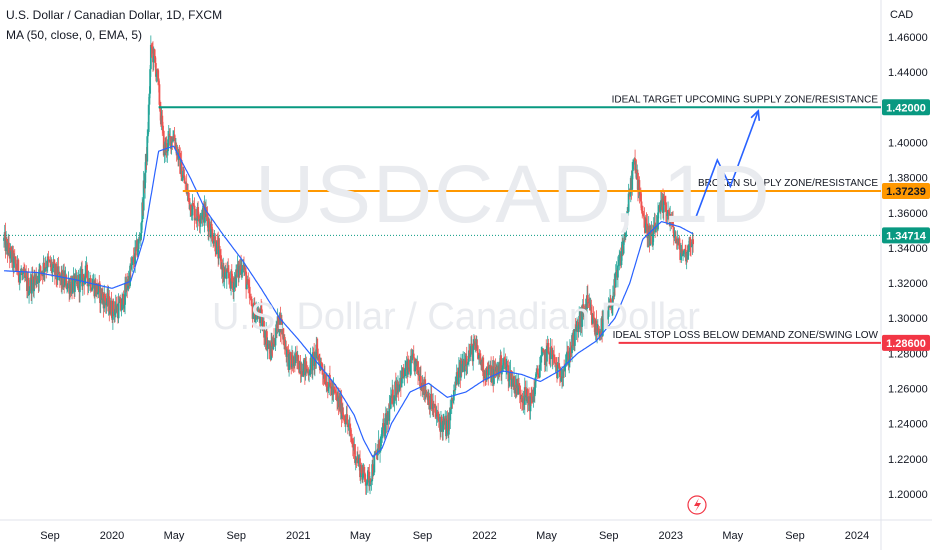  What do you see at coordinates (74, 35) in the screenshot?
I see `indicator-label: MA (50, close, 0, EMA, 5)` at bounding box center [74, 35].